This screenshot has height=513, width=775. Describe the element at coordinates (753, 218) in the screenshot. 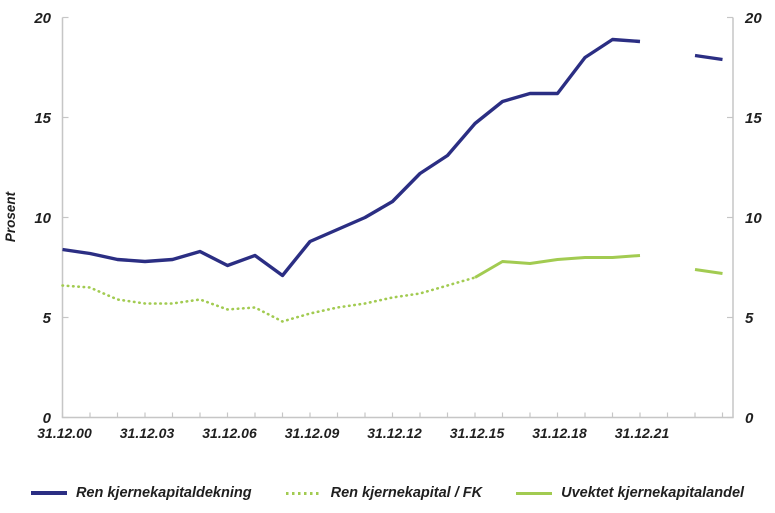

I see `y-tick-label-right: 10` at that location.